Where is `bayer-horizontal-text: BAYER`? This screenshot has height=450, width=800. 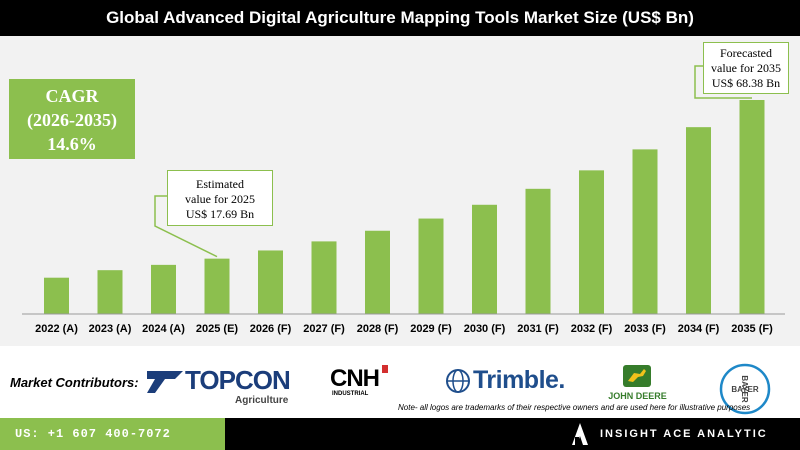 bayer-horizontal-text: BAYER is located at coordinates (744, 389).